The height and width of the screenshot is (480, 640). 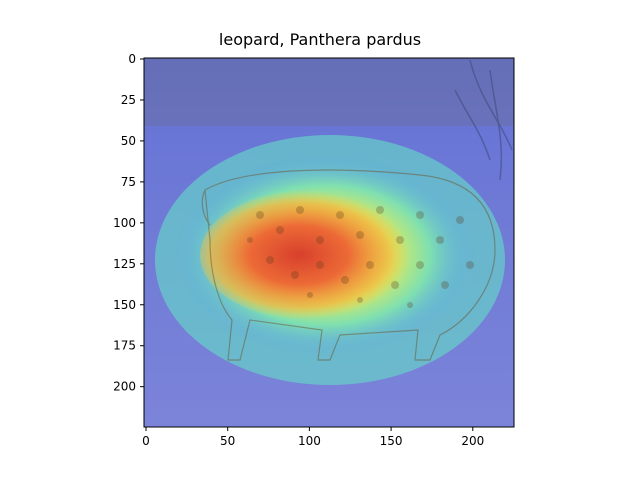 What do you see at coordinates (128, 182) in the screenshot?
I see `y-tick-label: 75` at bounding box center [128, 182].